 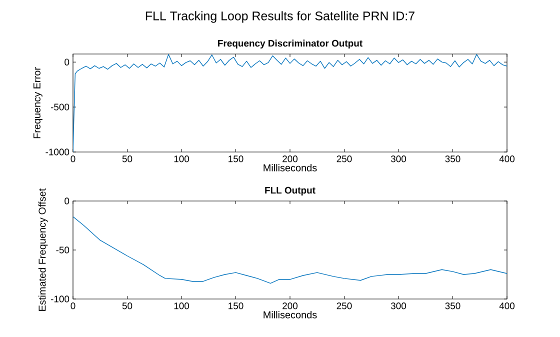 I want to click on y-axis-title: Frequency Error, so click(x=38, y=102).